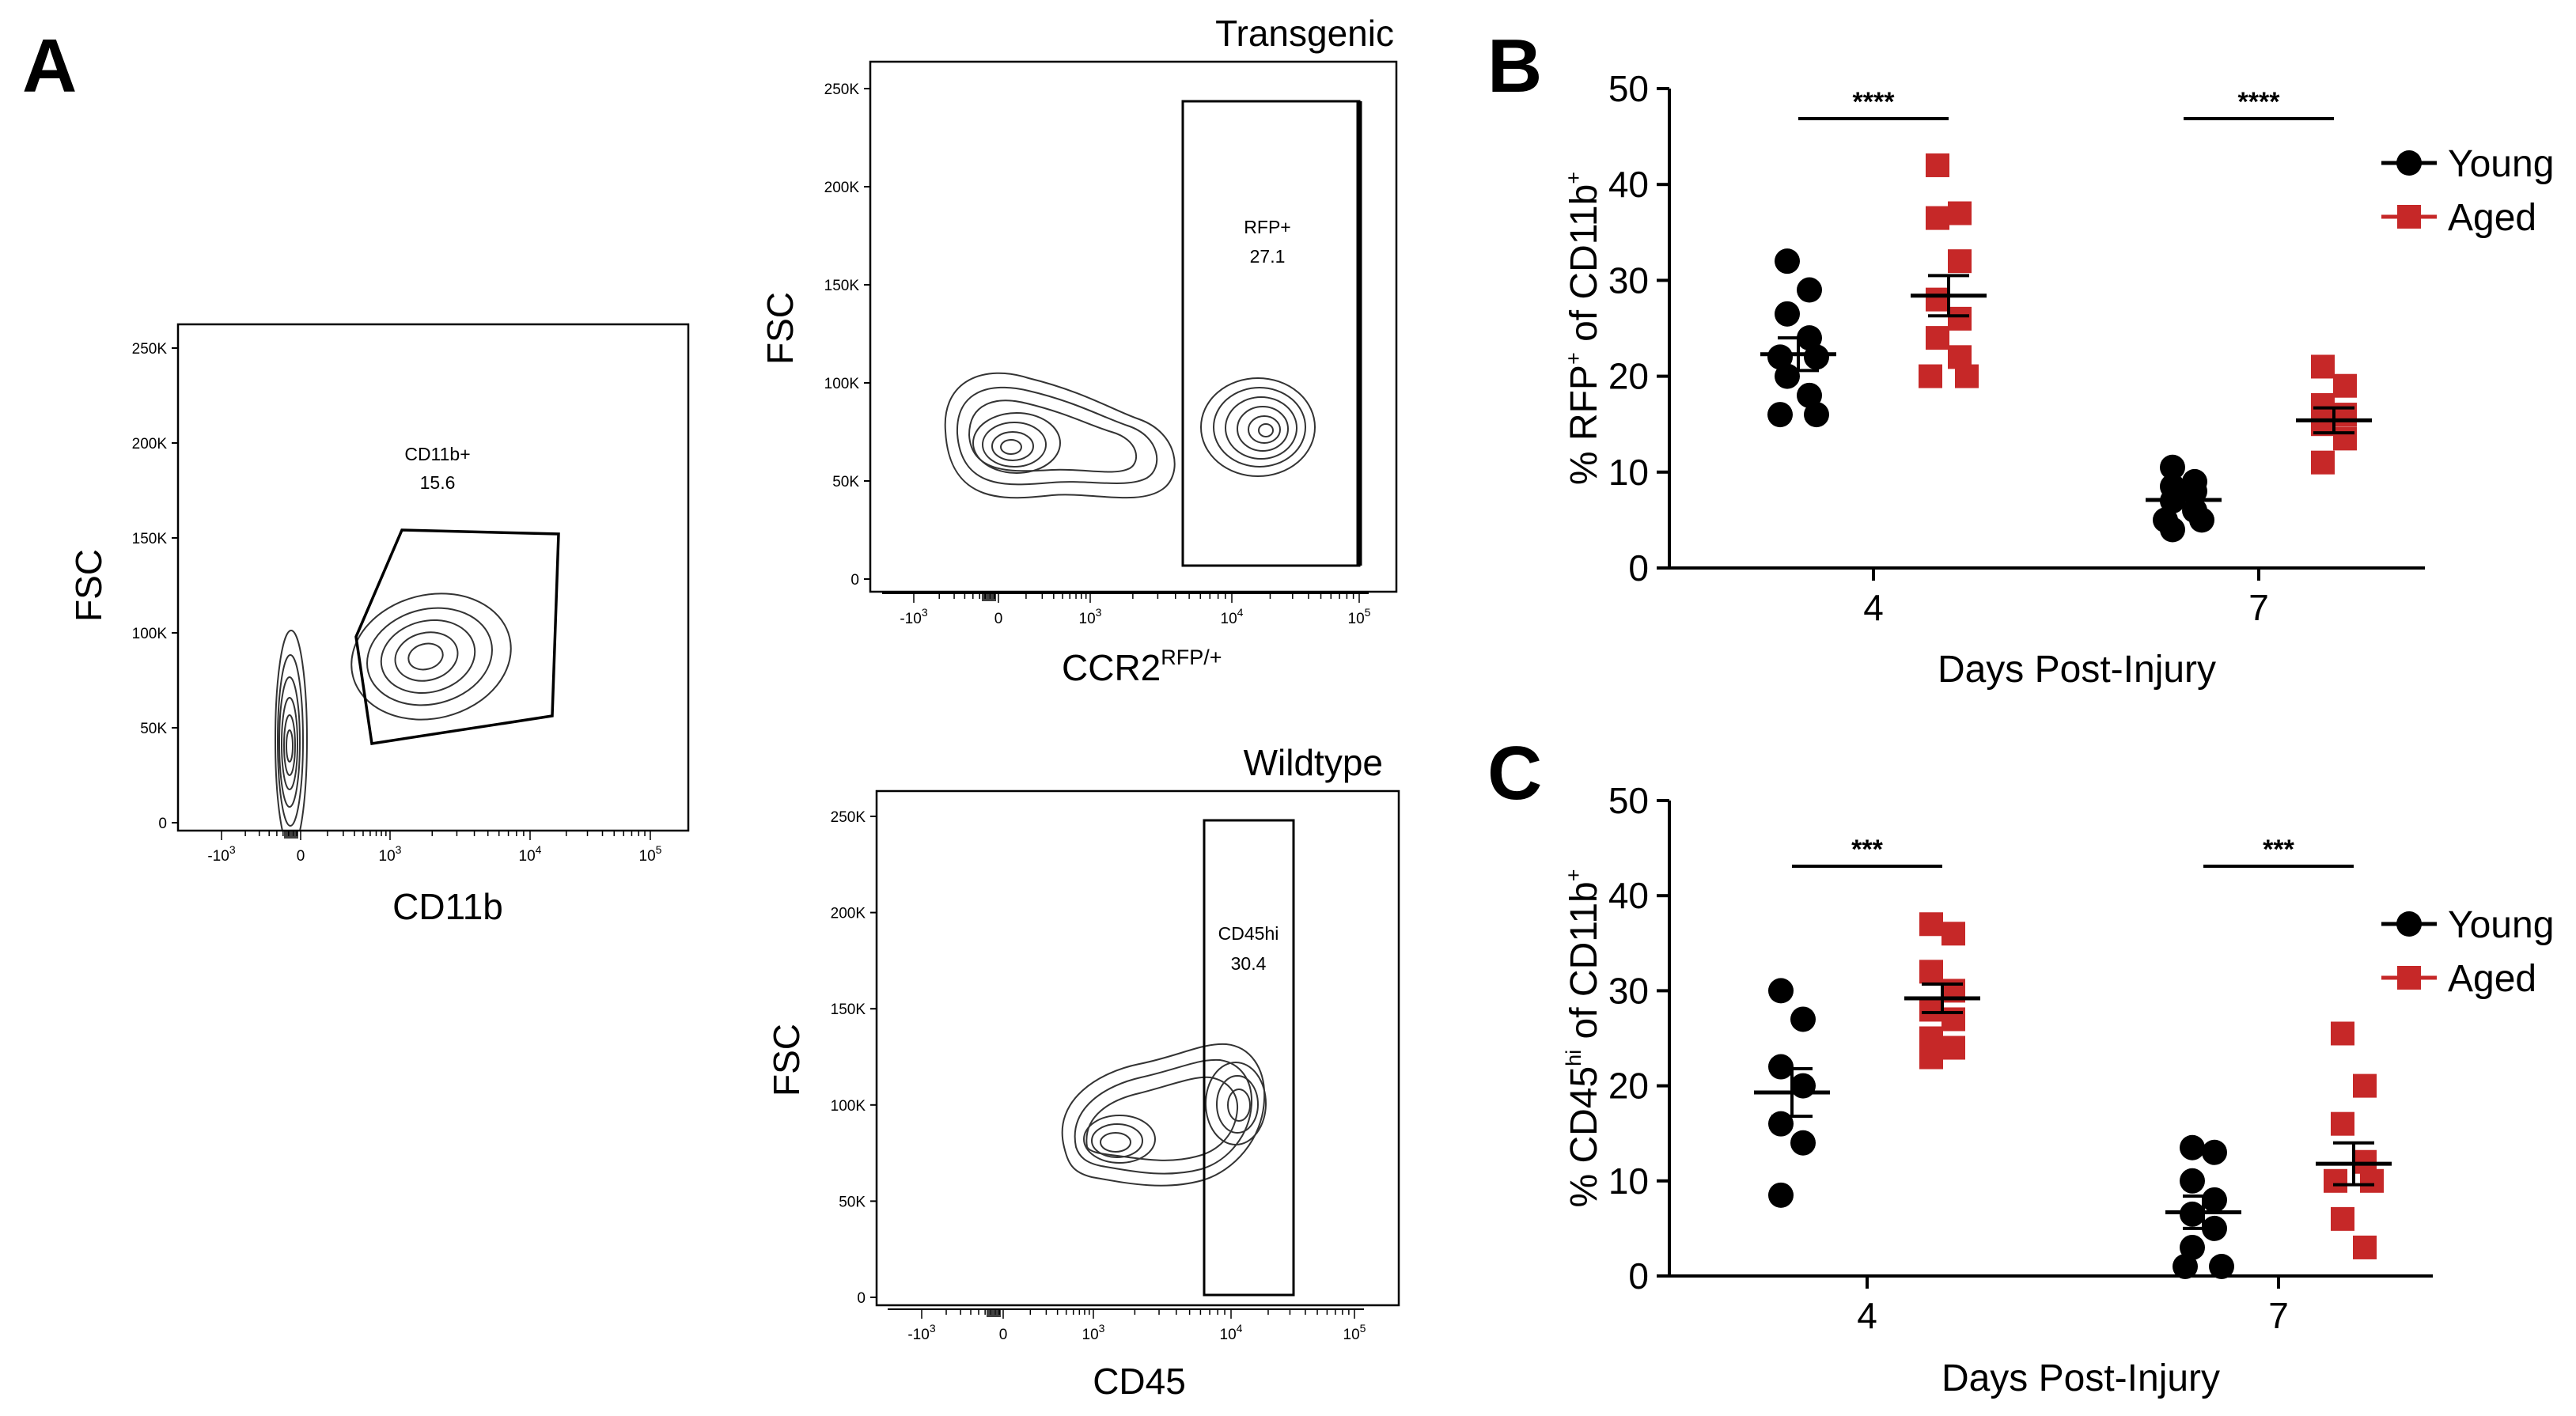 The height and width of the screenshot is (1416, 2576). Describe the element at coordinates (1249, 963) in the screenshot. I see `gate-value: 30.4` at that location.